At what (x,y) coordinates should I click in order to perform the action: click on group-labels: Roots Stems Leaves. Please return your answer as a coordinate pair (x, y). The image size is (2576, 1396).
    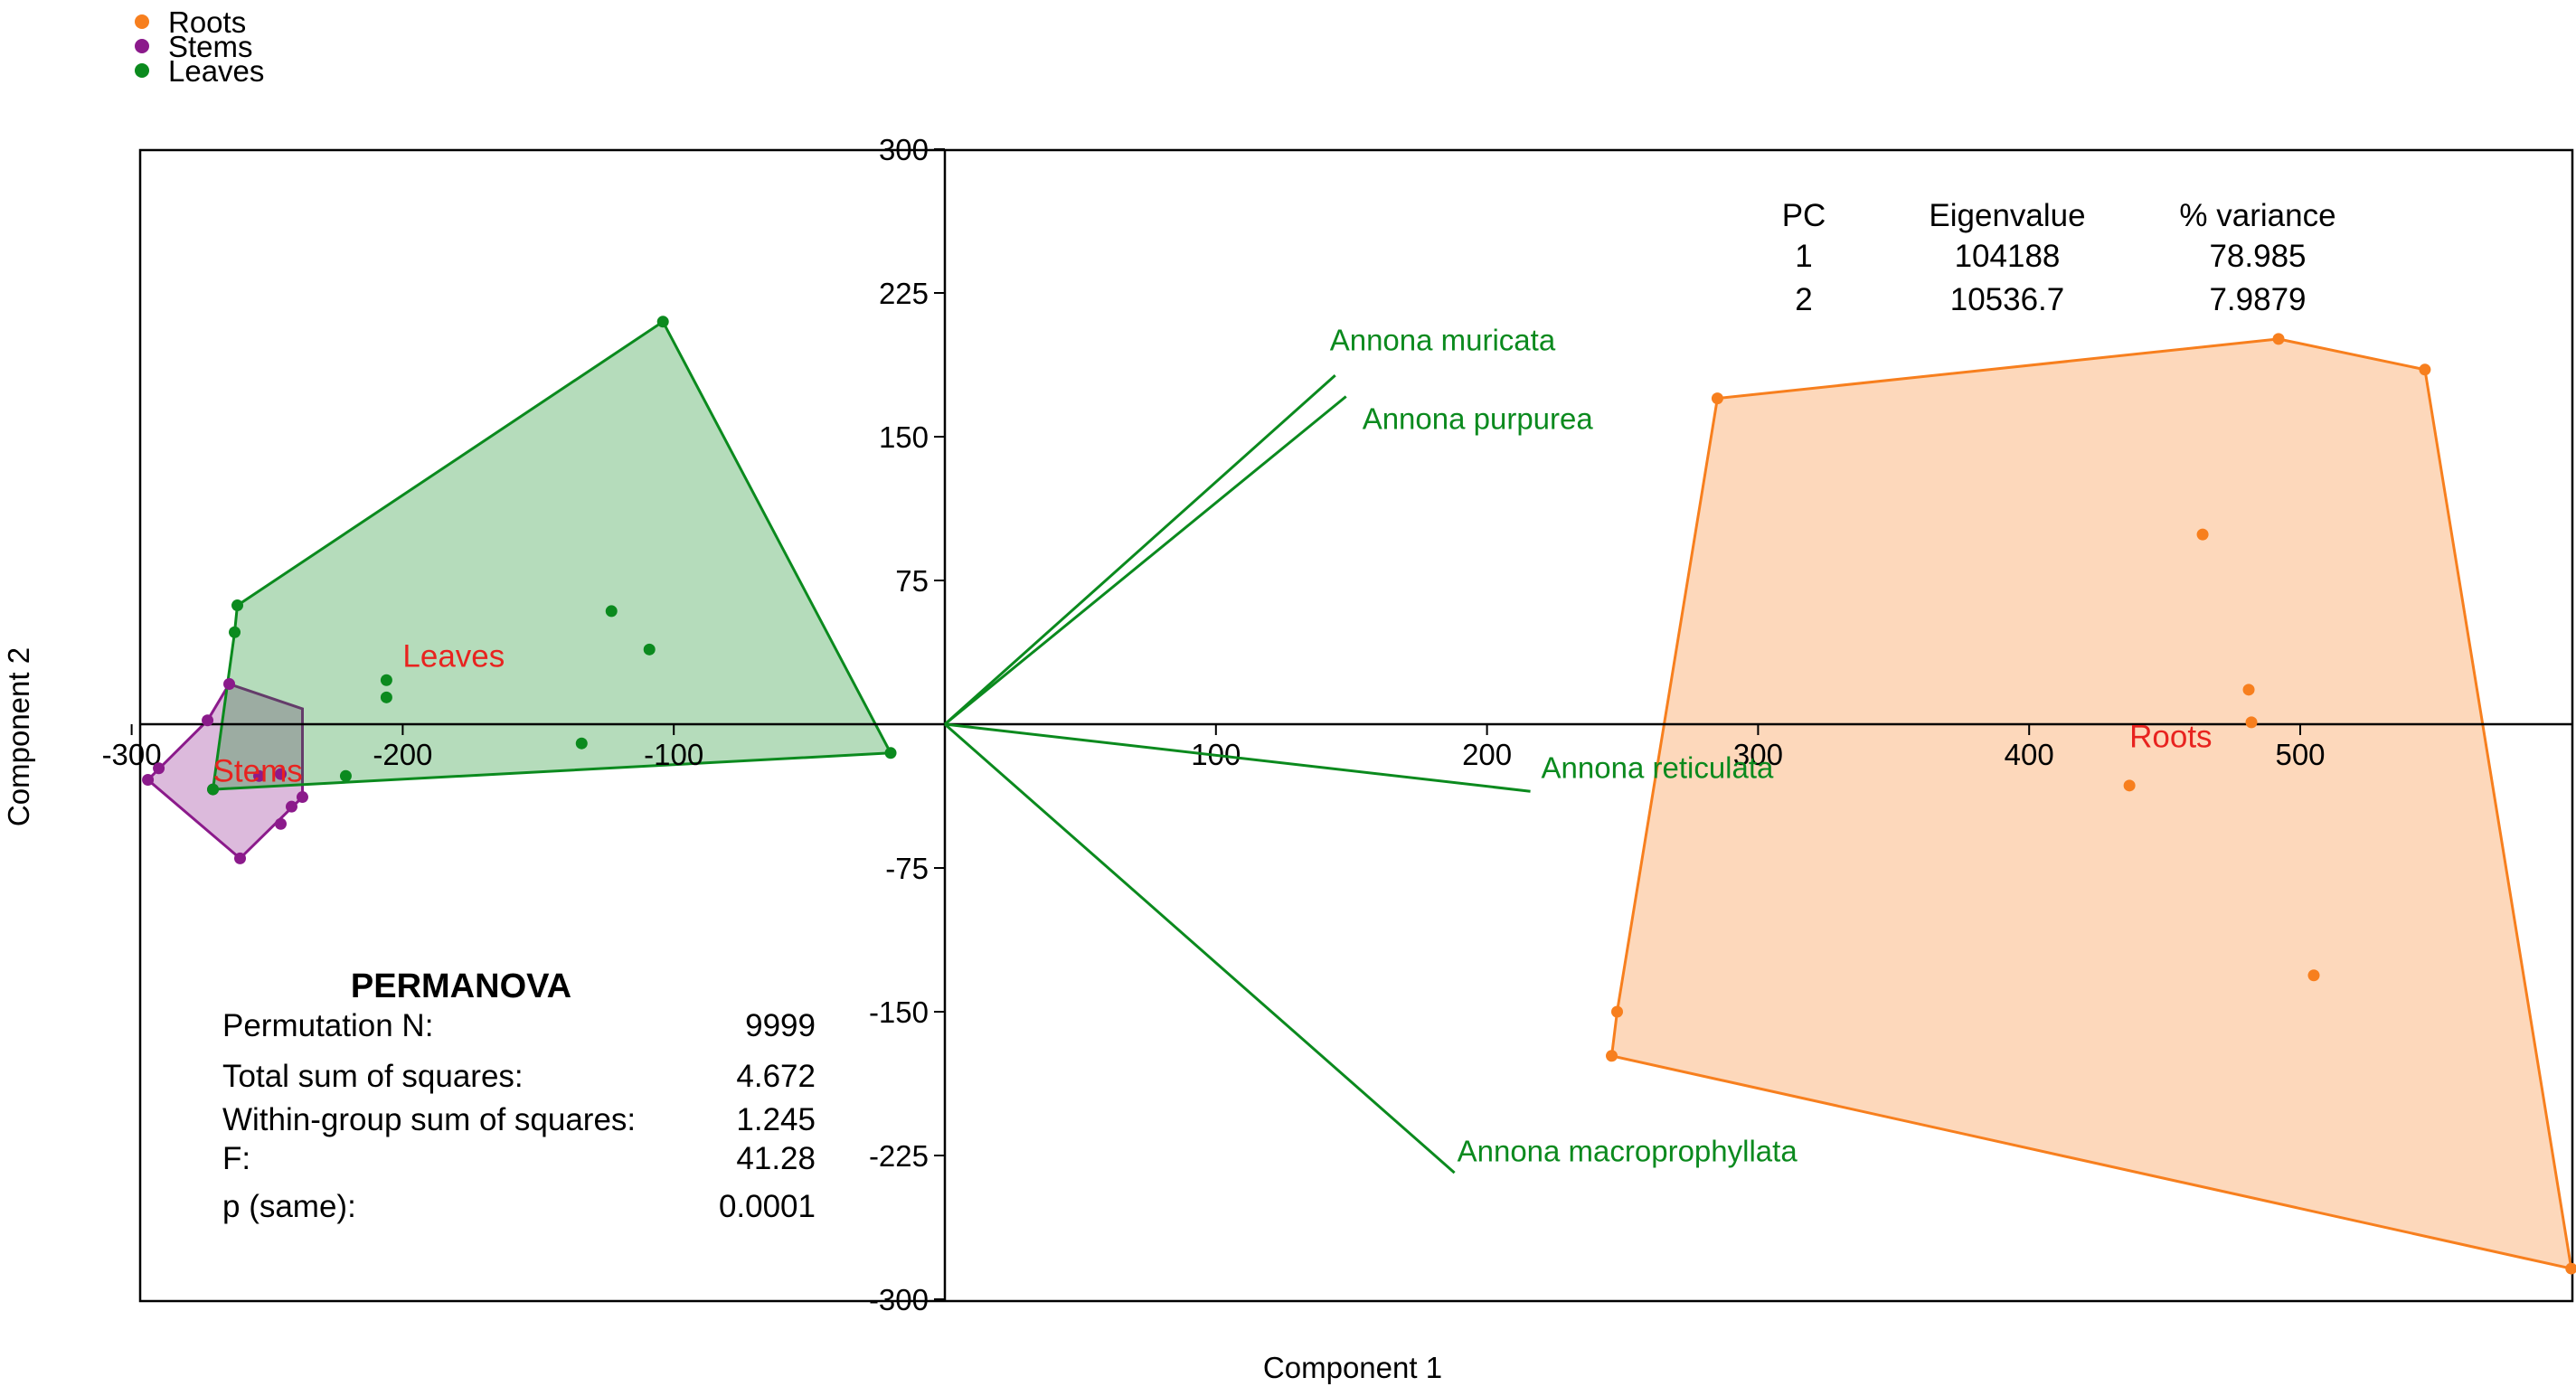
    Looking at the image, I should click on (1213, 713).